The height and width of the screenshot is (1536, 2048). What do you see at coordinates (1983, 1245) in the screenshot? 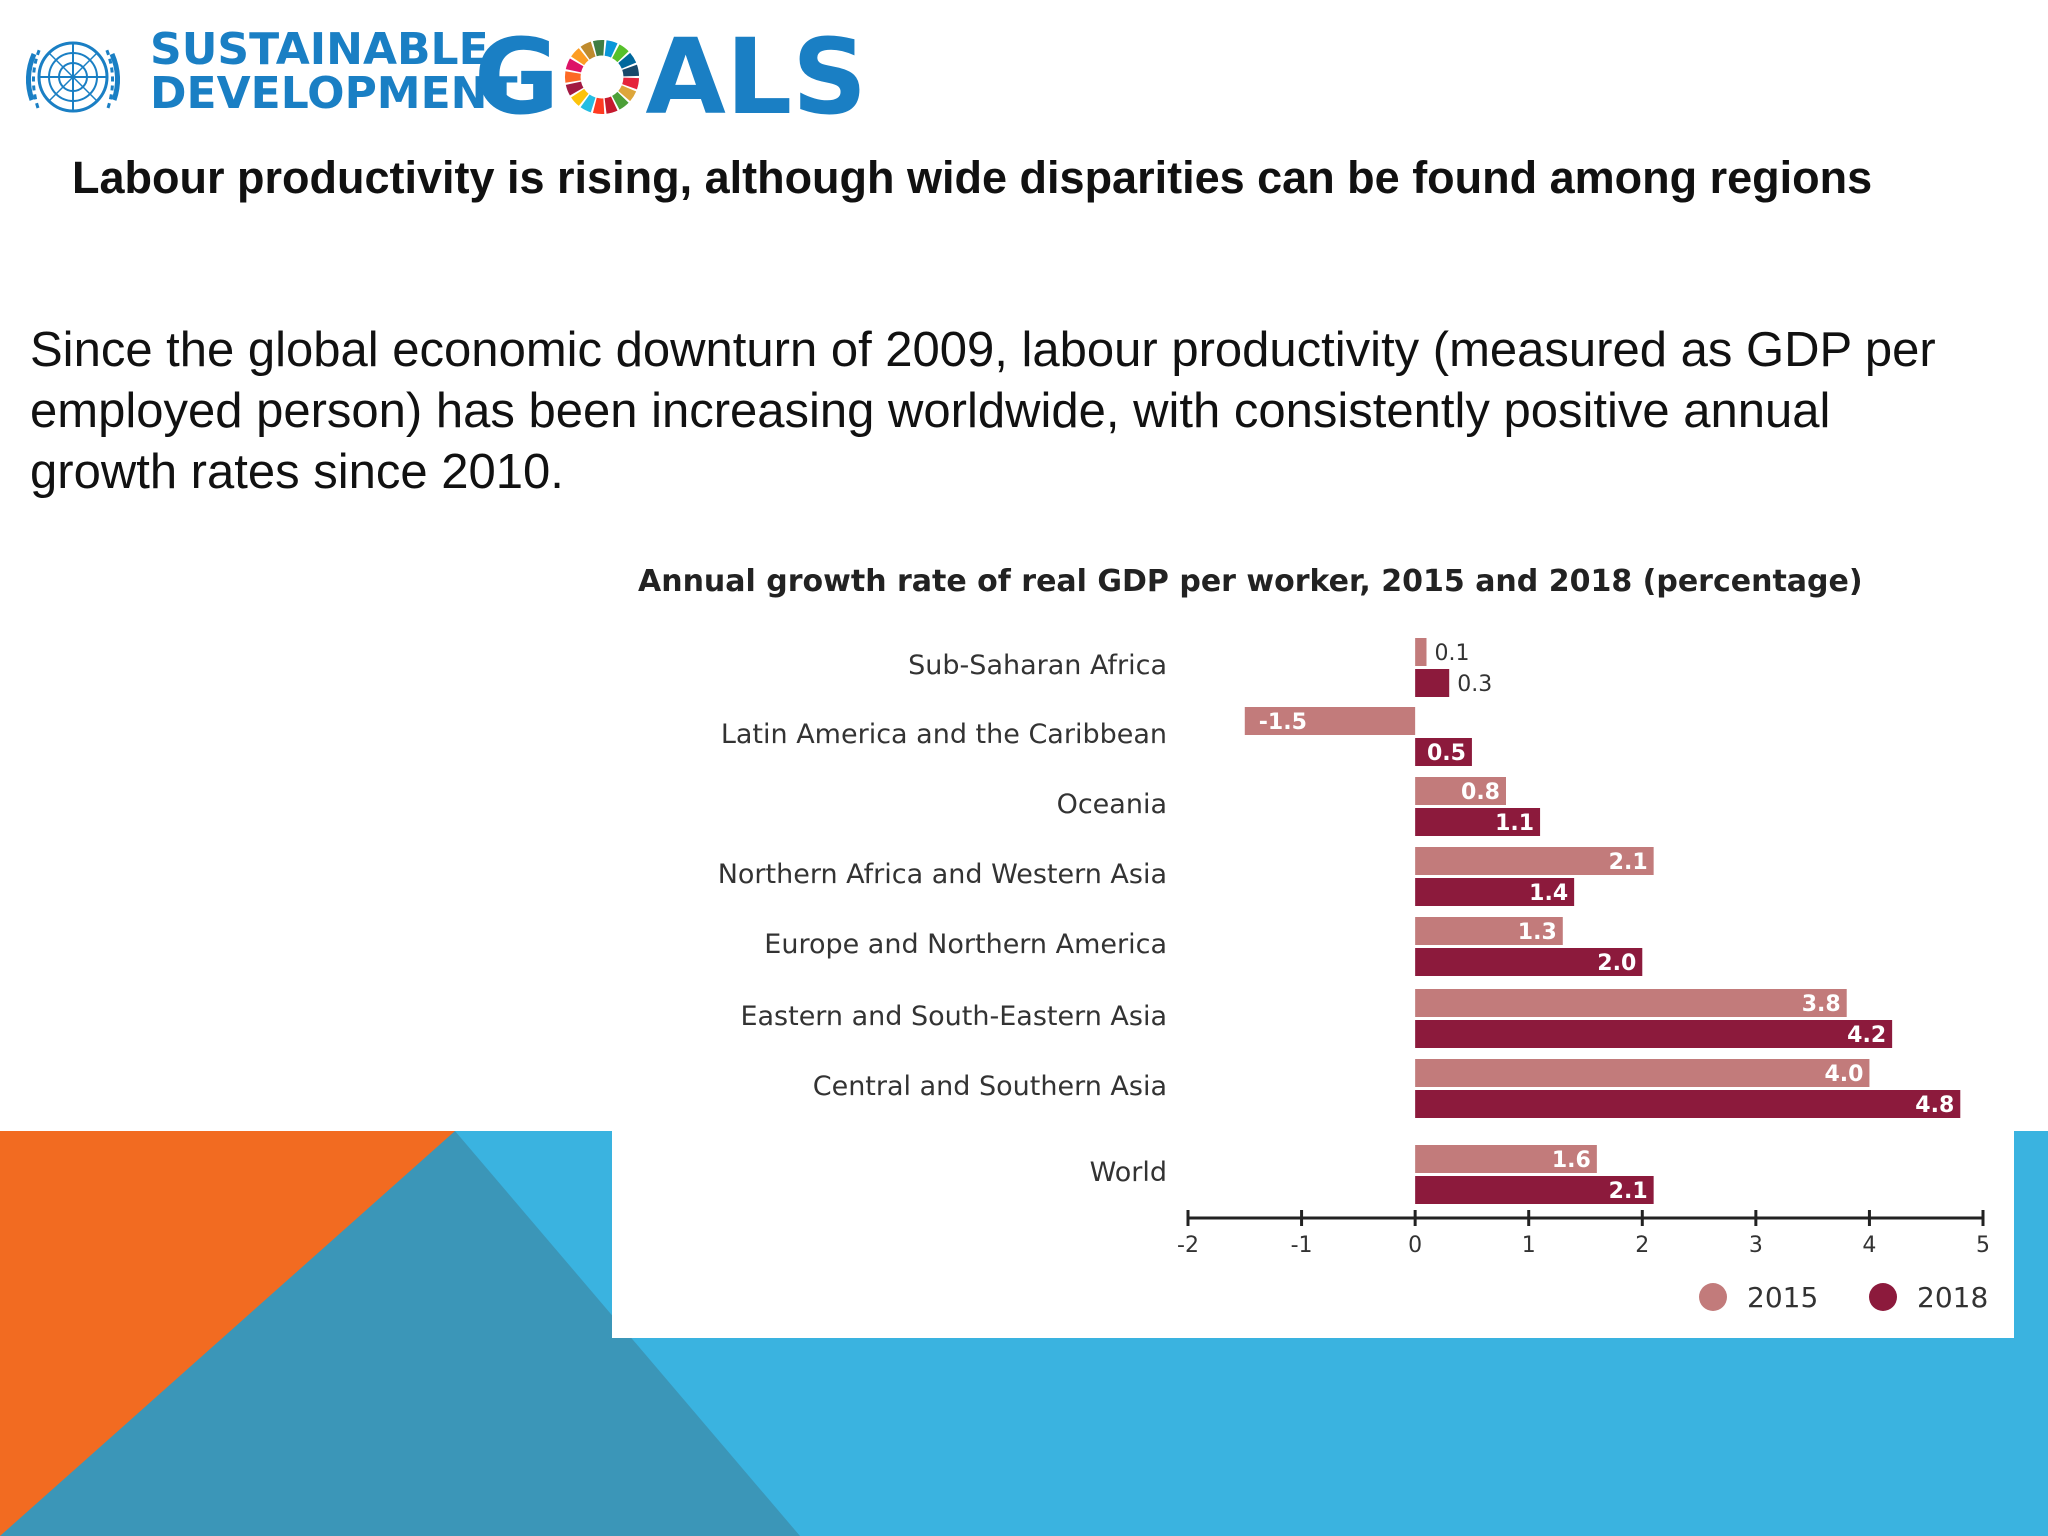
I see `x-tick-label: 5` at bounding box center [1983, 1245].